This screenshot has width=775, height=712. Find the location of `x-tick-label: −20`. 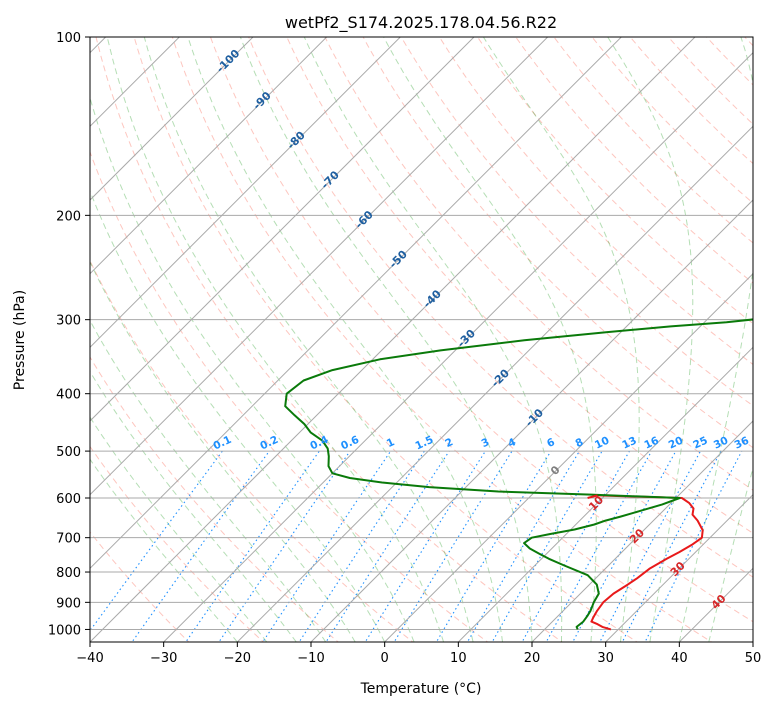

x-tick-label: −20 is located at coordinates (237, 658).